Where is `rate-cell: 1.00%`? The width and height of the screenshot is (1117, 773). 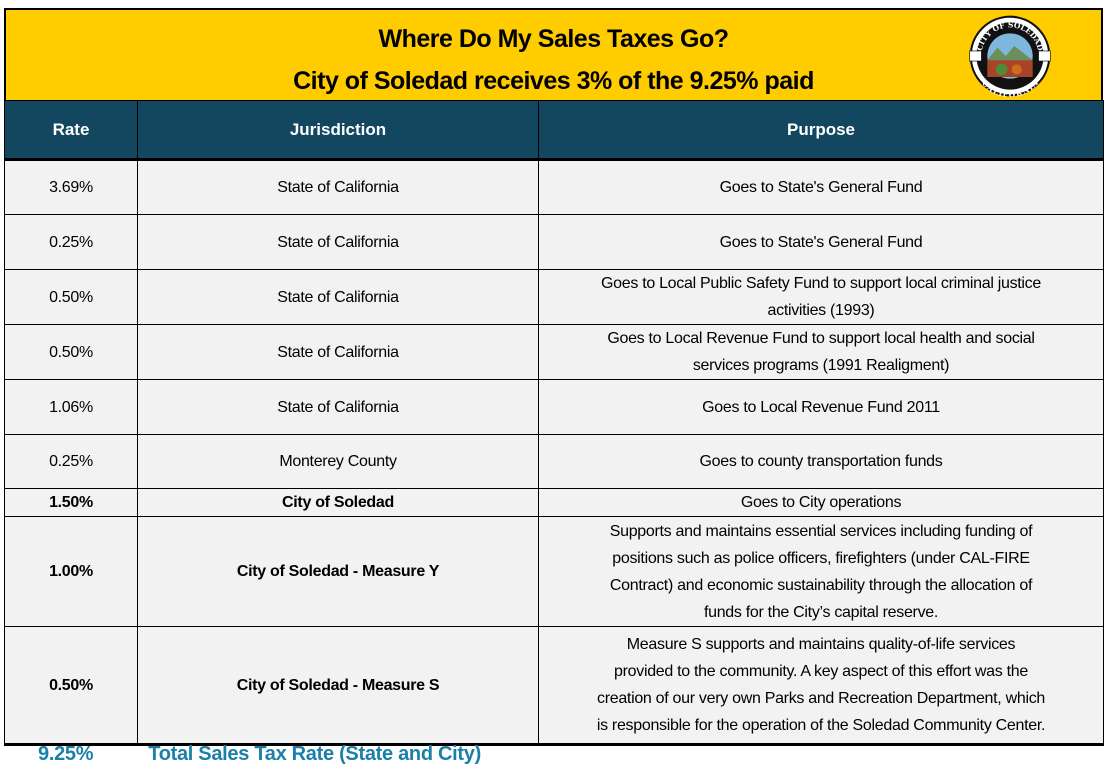
rate-cell: 1.00% is located at coordinates (71, 571).